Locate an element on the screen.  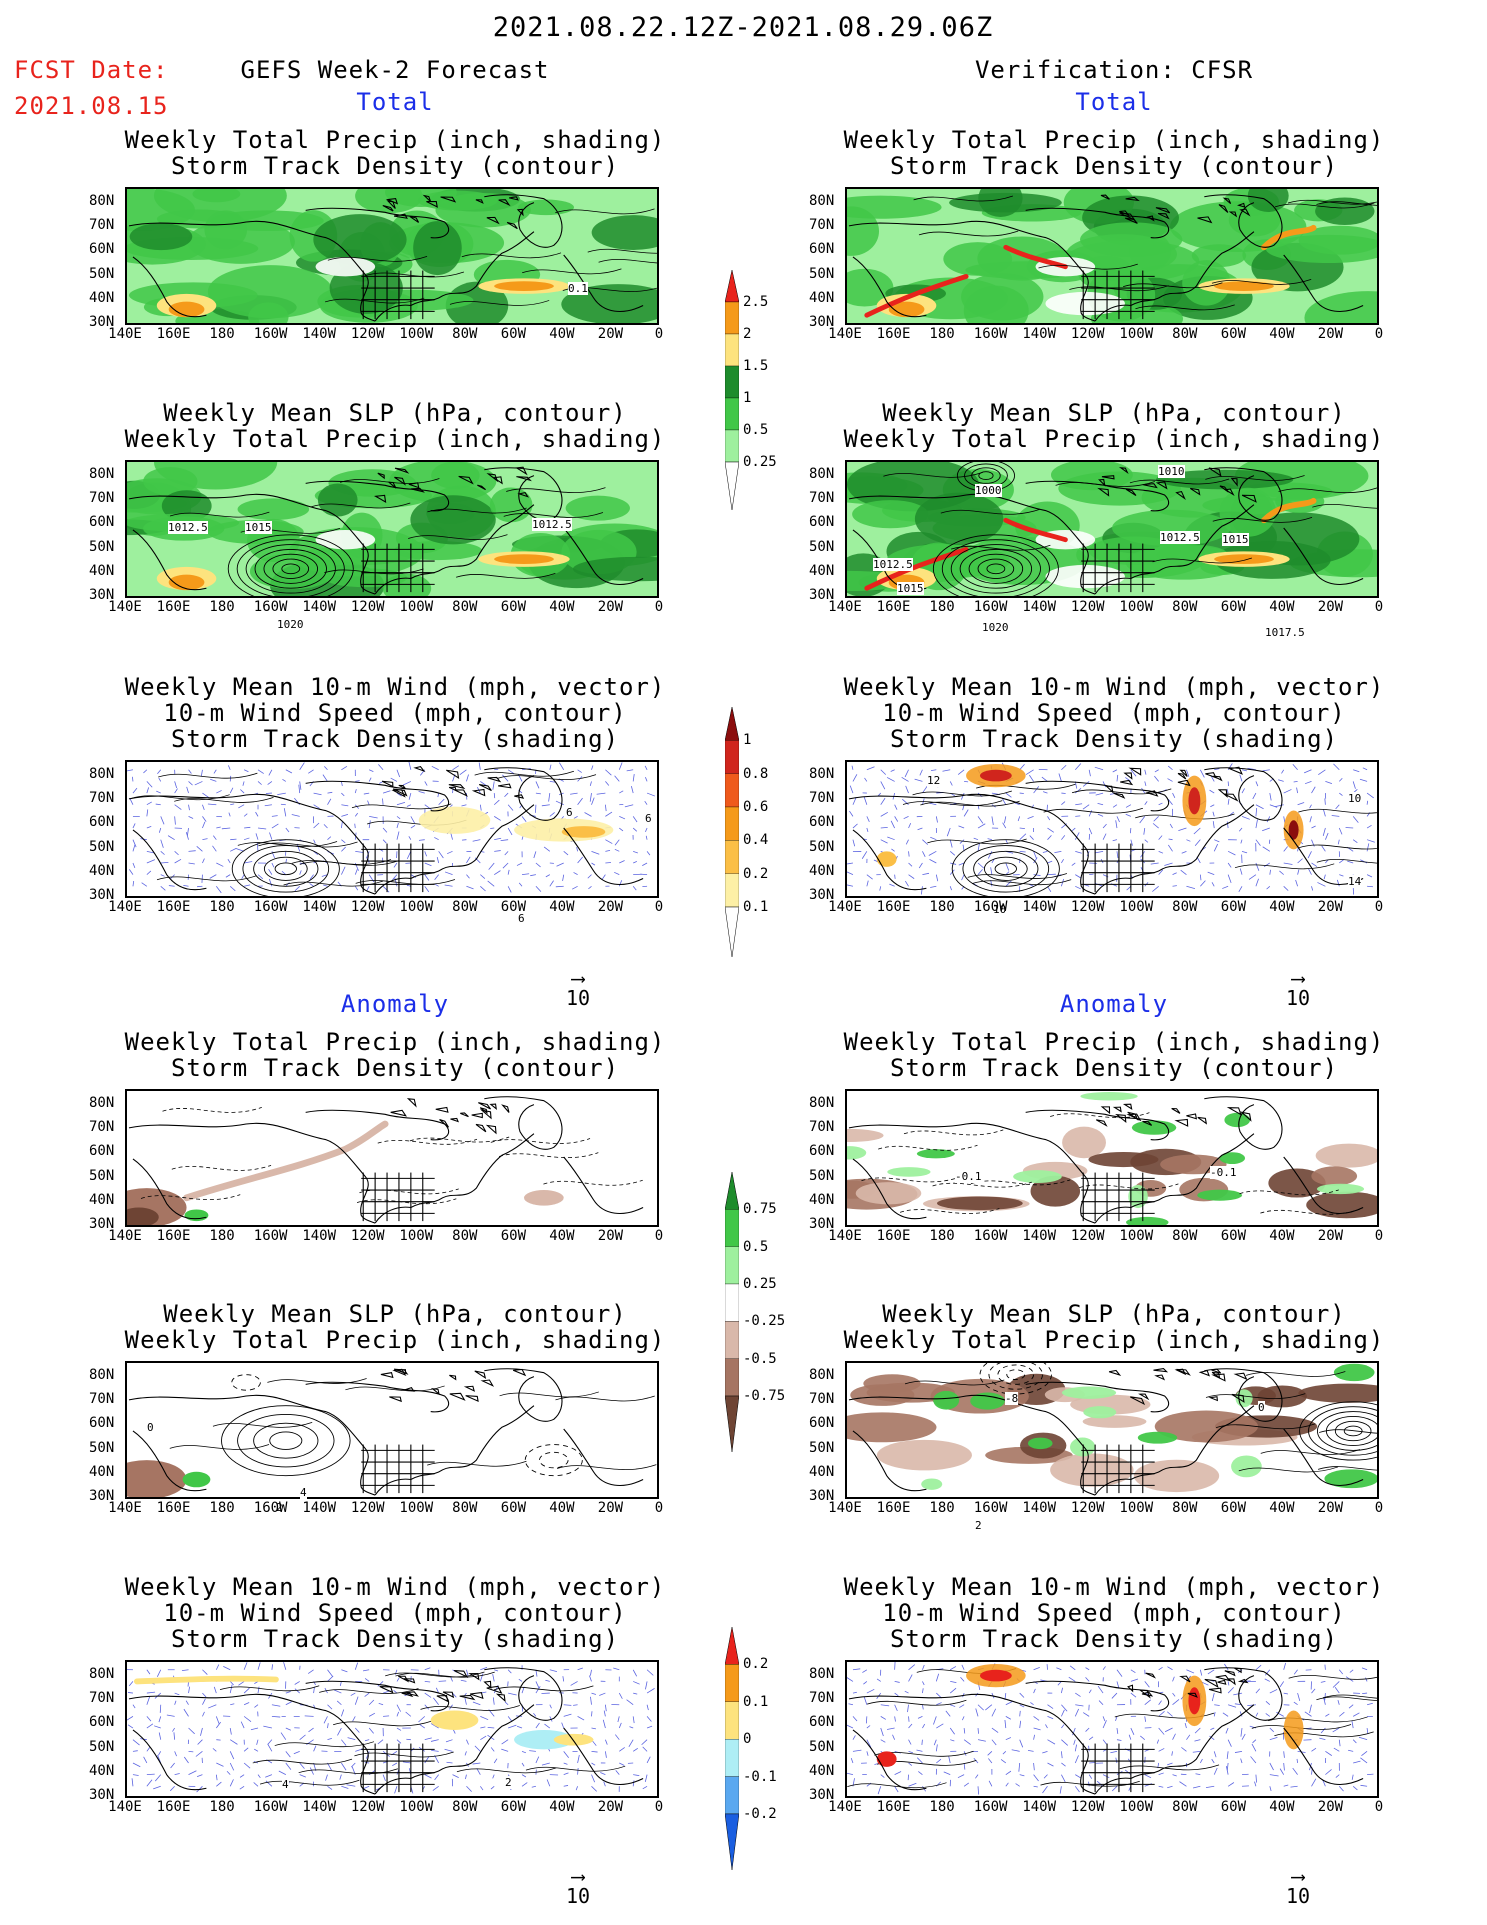
forecast-total-label: Total is located at coordinates (395, 102).